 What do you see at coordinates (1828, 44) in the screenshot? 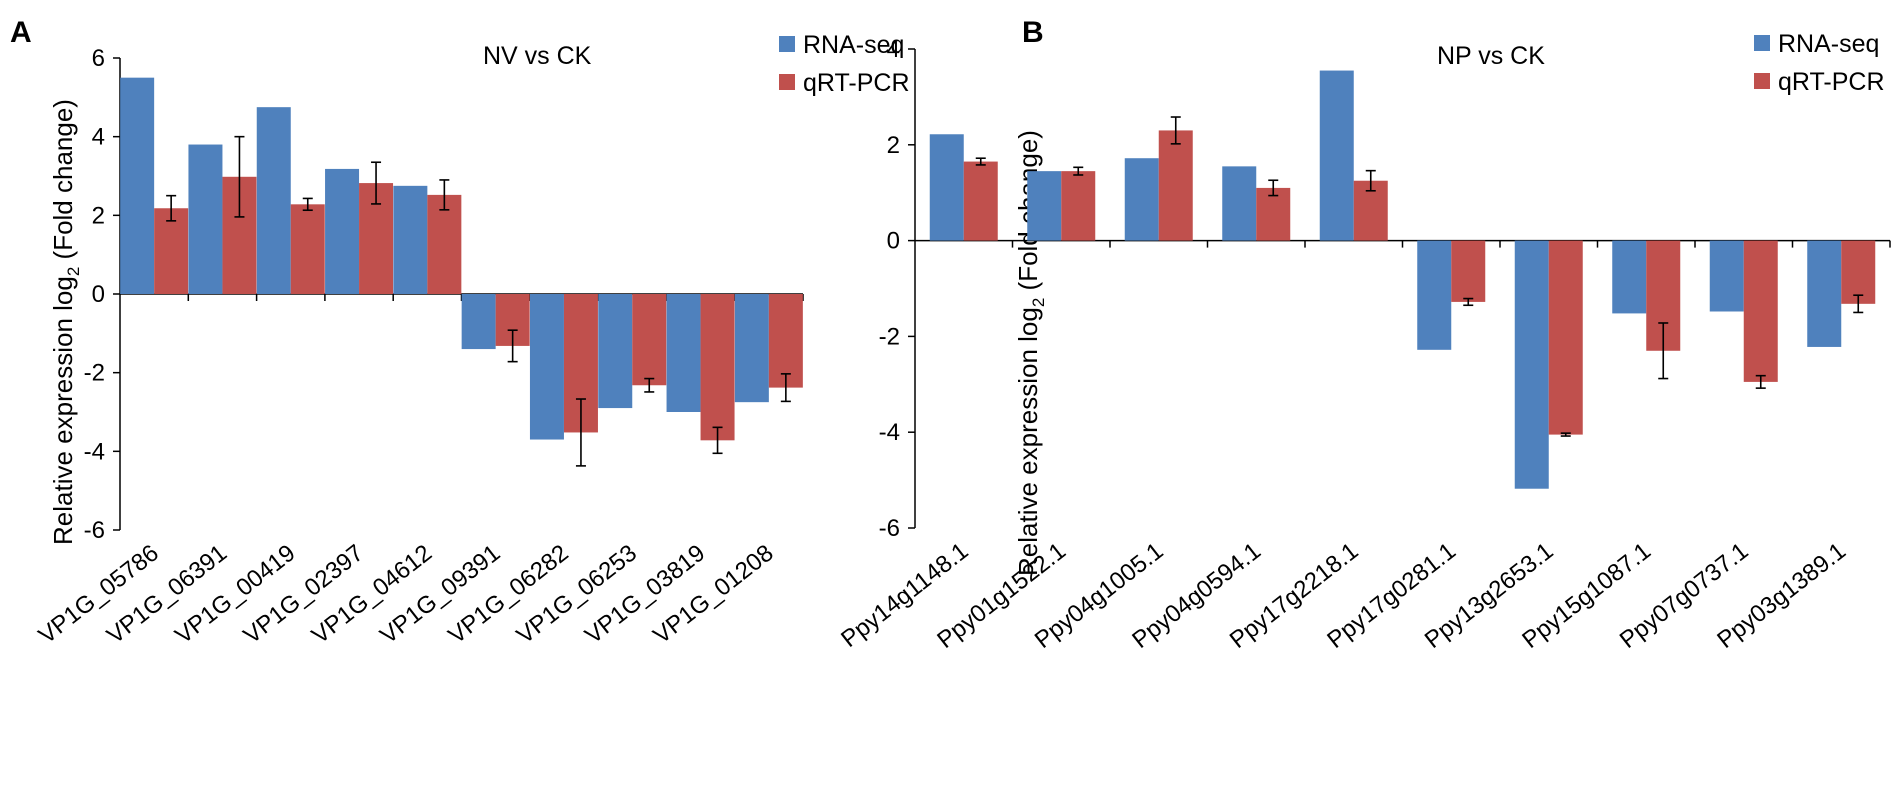
I see `panel-b-legend-label: RNA-seq` at bounding box center [1828, 44].